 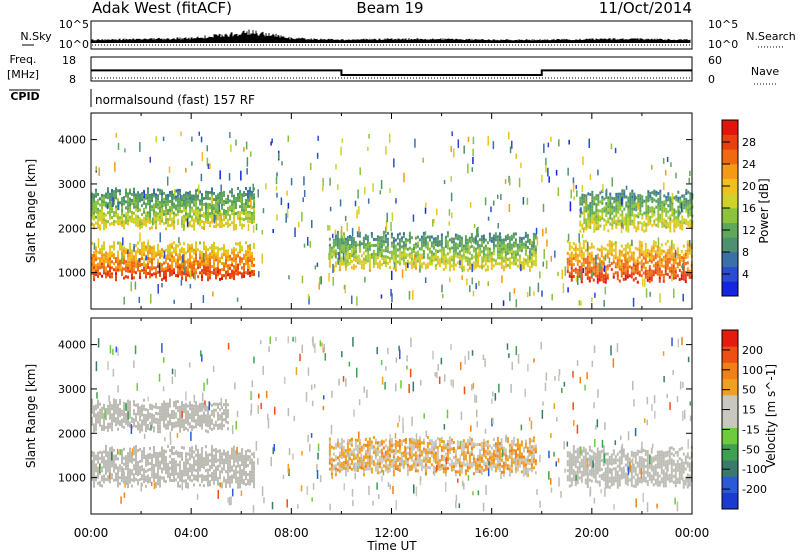 I want to click on cpid-text: normalsound (fast) 157 RF, so click(x=175, y=100).